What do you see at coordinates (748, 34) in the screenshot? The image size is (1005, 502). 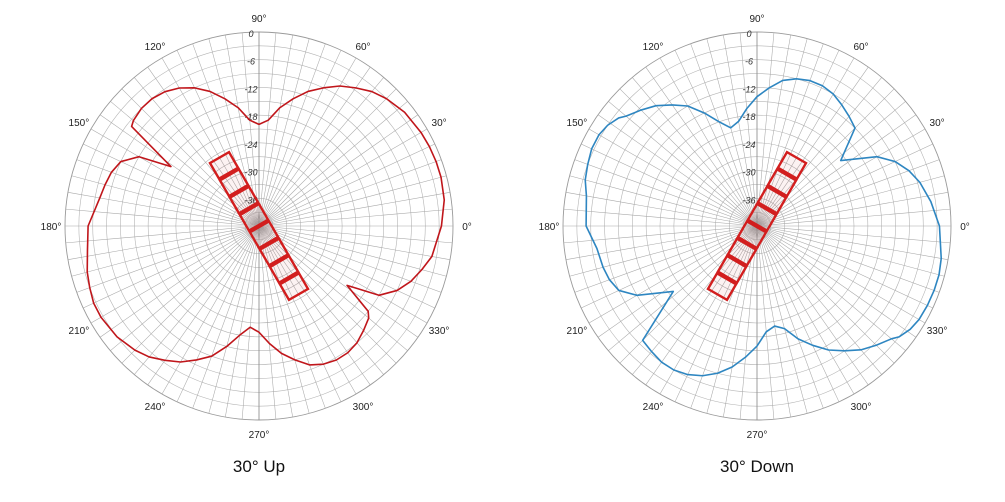 I see `radial-tick-label: 0` at bounding box center [748, 34].